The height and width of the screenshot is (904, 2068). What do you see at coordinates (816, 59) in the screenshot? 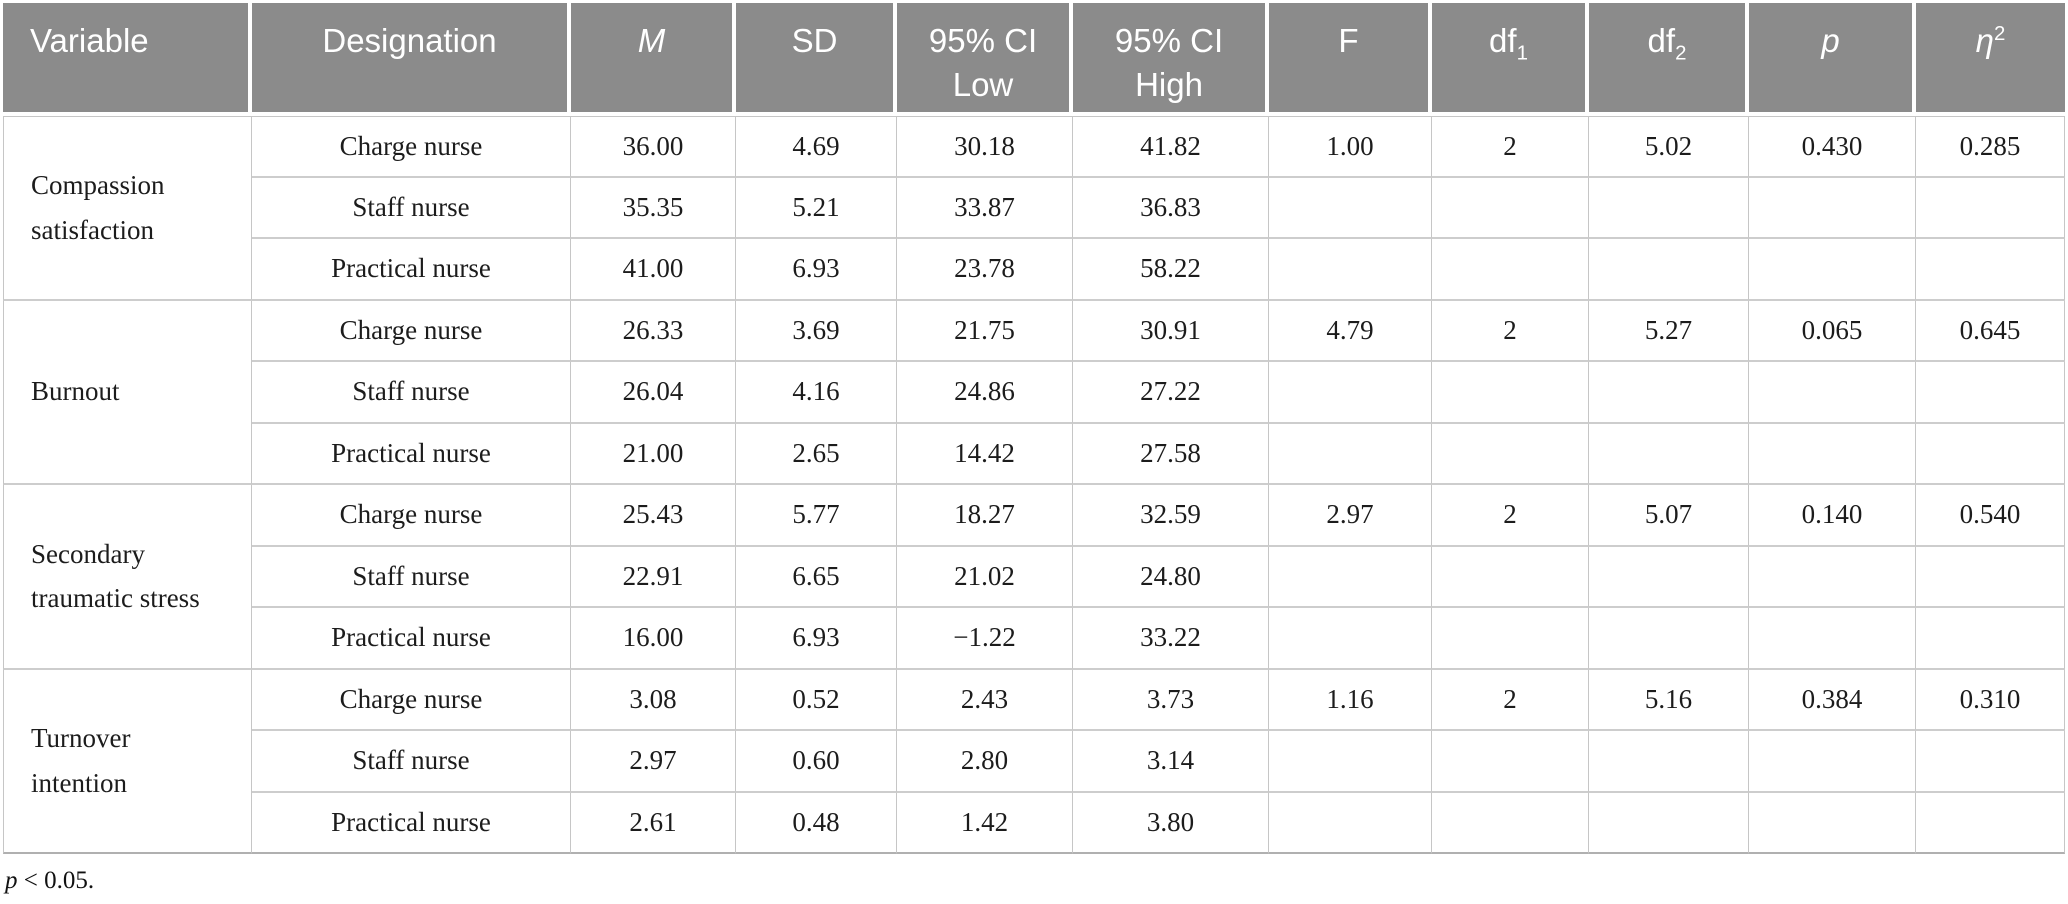
I see `header-cell-sd: SD` at bounding box center [816, 59].